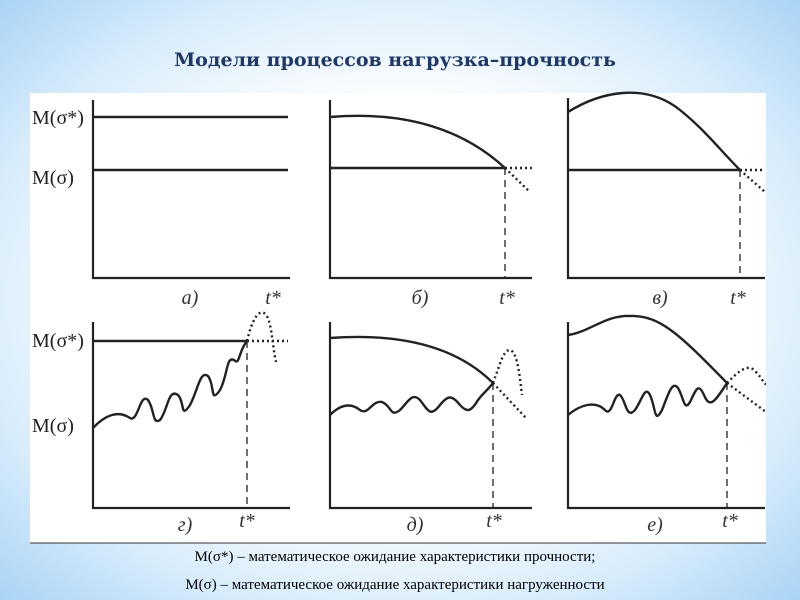  I want to click on panel-label: е), so click(655, 525).